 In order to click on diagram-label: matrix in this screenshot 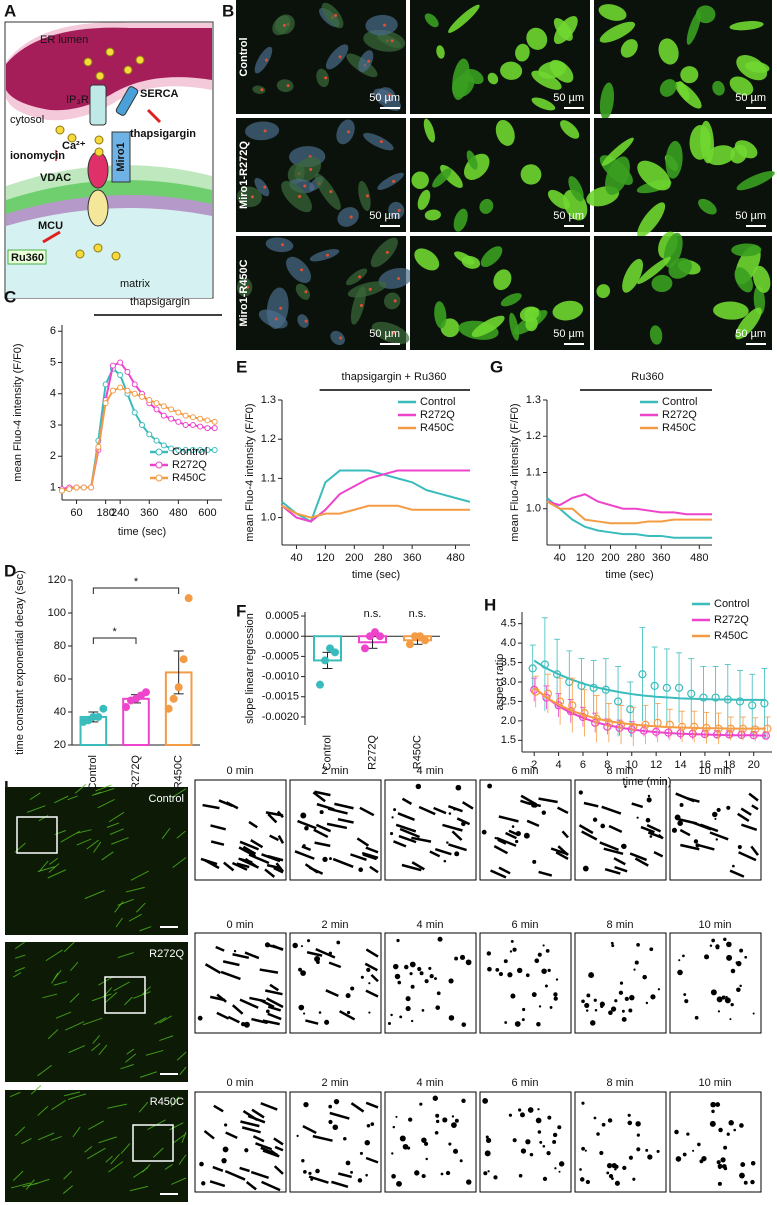, I will do `click(135, 284)`.